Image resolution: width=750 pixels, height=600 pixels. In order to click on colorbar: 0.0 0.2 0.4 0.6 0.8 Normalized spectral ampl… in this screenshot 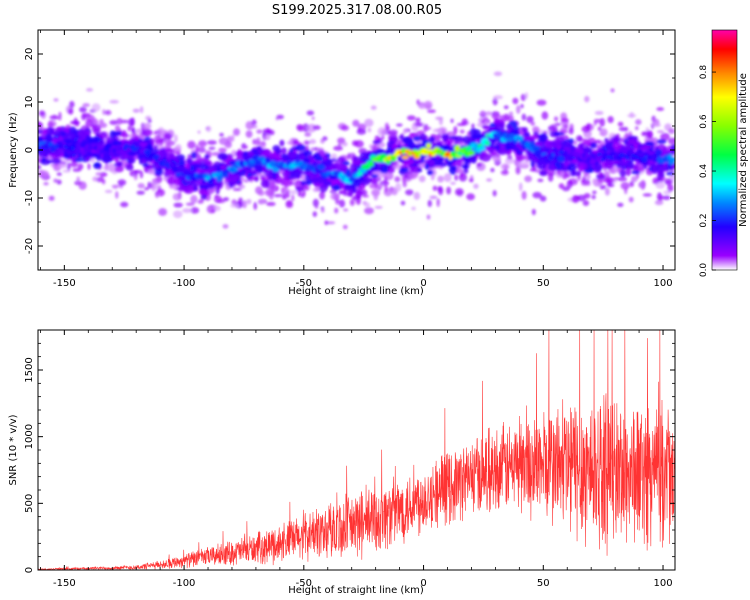, I will do `click(724, 153)`.